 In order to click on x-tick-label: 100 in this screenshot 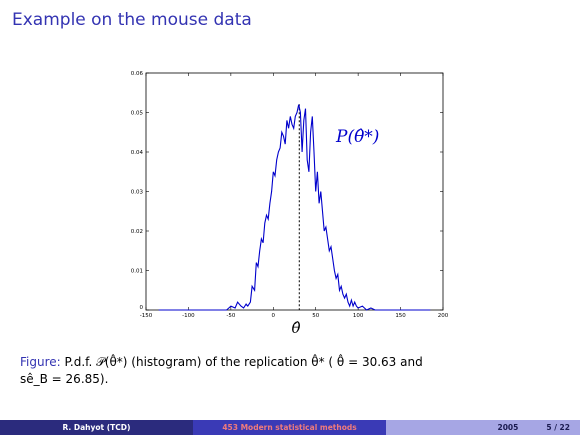, I will do `click(358, 316)`.